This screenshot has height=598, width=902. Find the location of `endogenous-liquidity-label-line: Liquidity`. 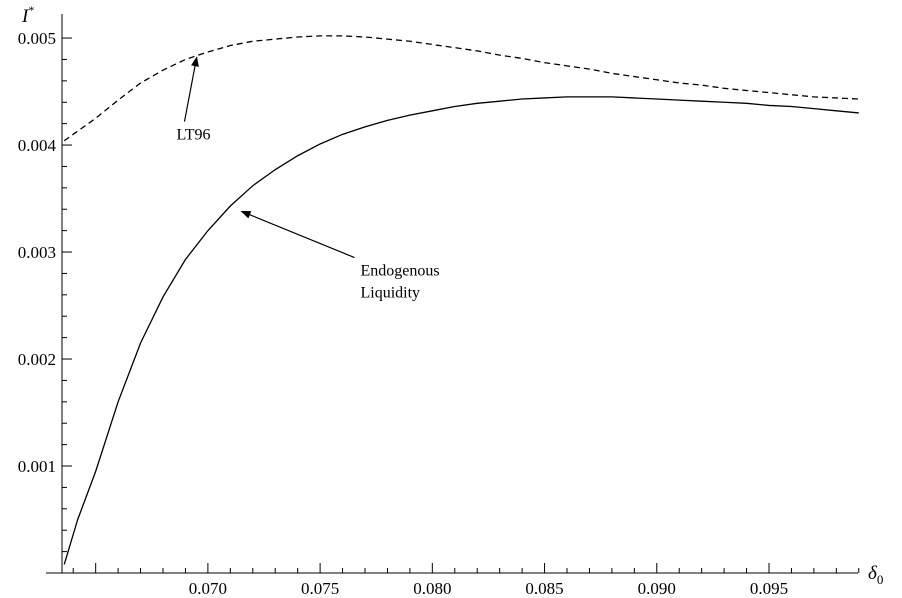

endogenous-liquidity-label-line: Liquidity is located at coordinates (391, 293).